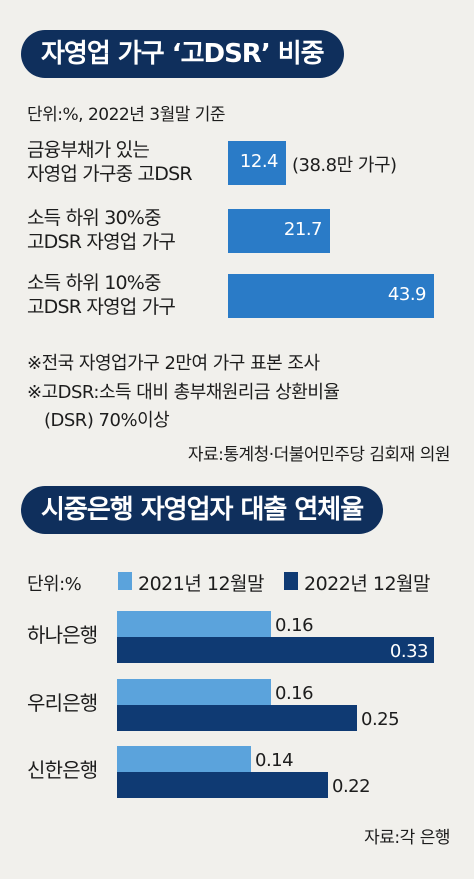 Image resolution: width=474 pixels, height=879 pixels. I want to click on chart2-legend-label: 2022년 12월말, so click(367, 584).